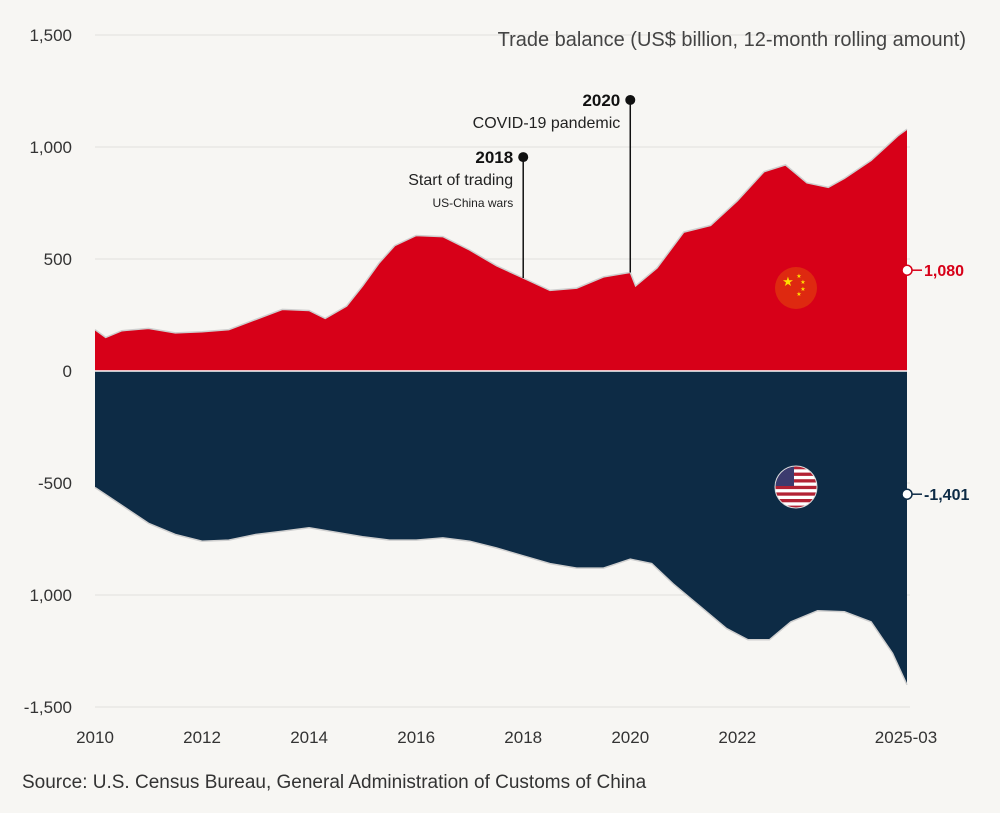 The image size is (1000, 813). What do you see at coordinates (48, 707) in the screenshot?
I see `y-tick-label: -1,500` at bounding box center [48, 707].